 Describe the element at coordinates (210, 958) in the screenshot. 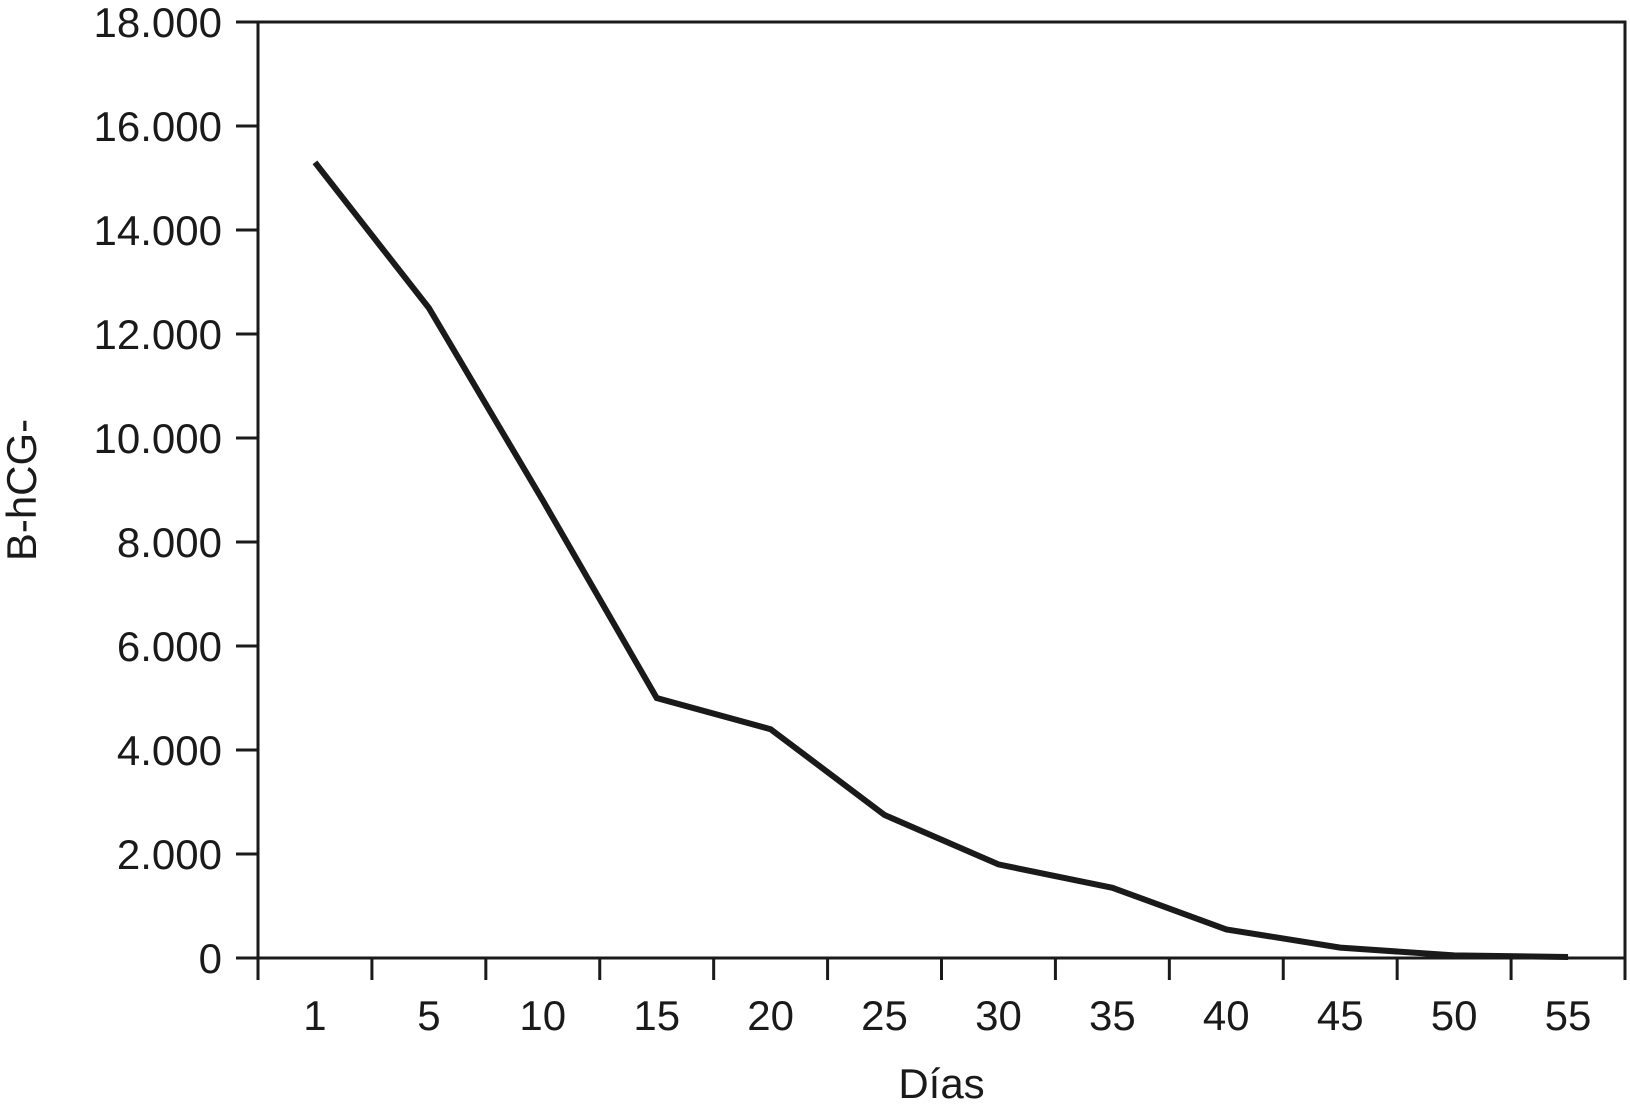

I see `y-tick-label: 0` at that location.